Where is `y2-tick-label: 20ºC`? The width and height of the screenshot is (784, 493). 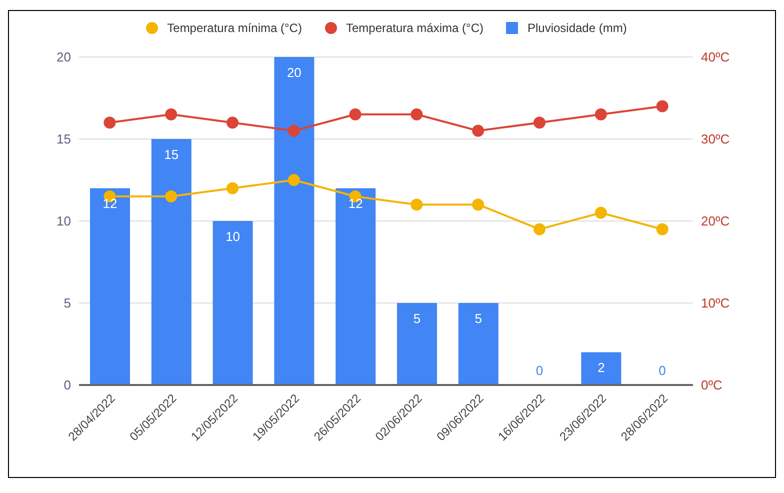 y2-tick-label: 20ºC is located at coordinates (715, 221).